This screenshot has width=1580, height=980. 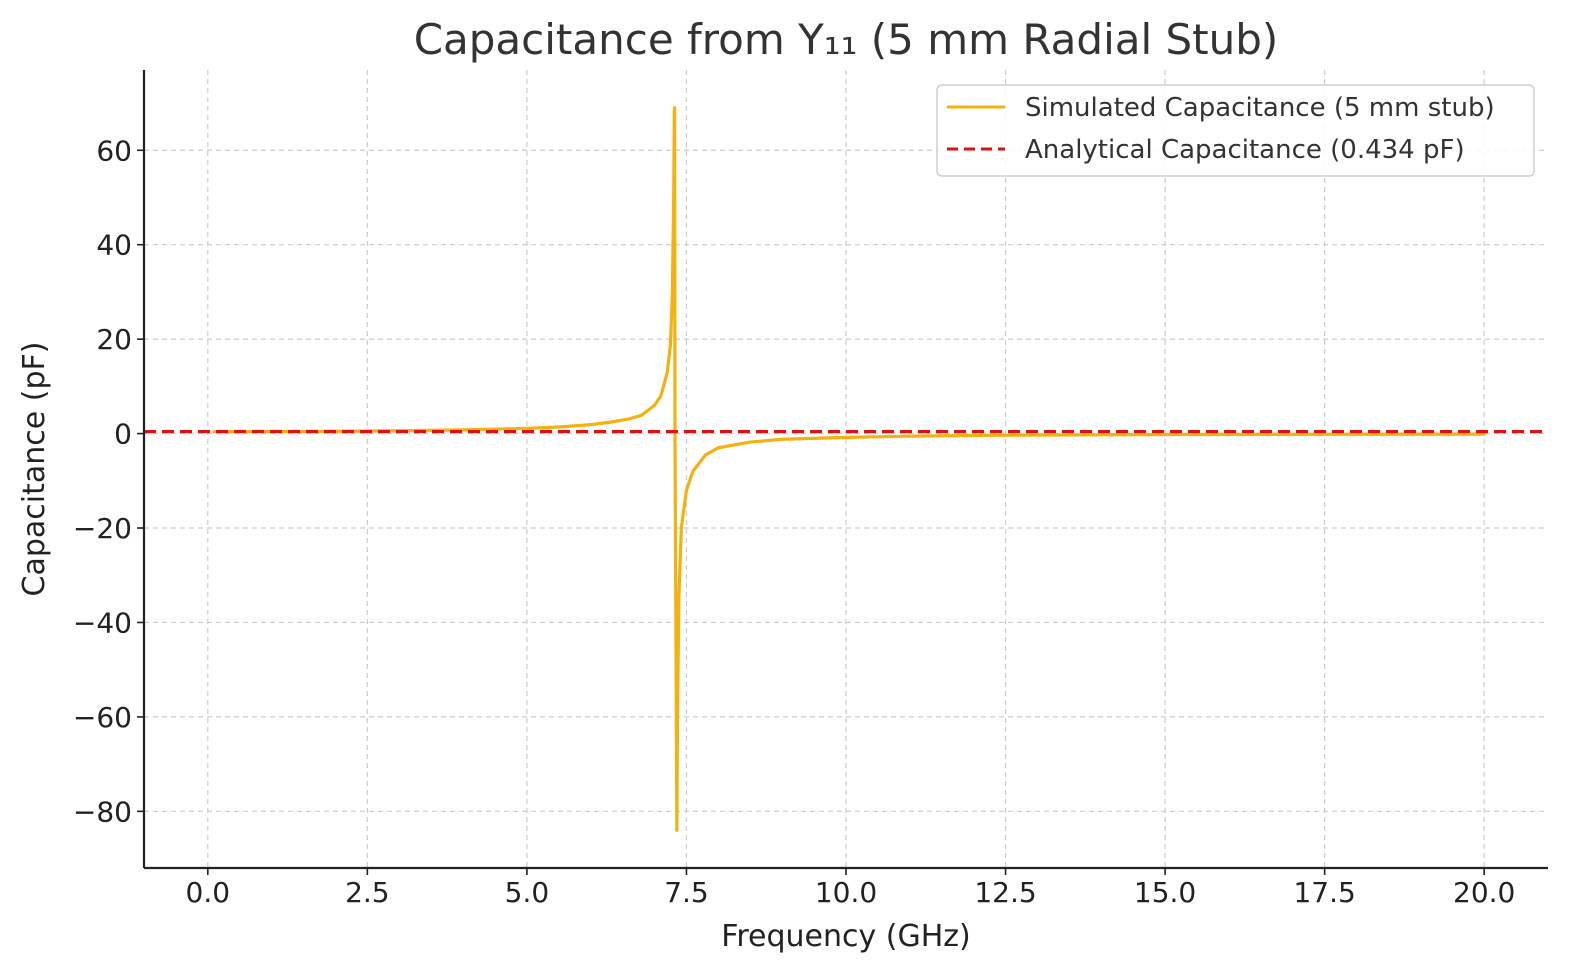 What do you see at coordinates (102, 528) in the screenshot?
I see `y-tick-label: −20` at bounding box center [102, 528].